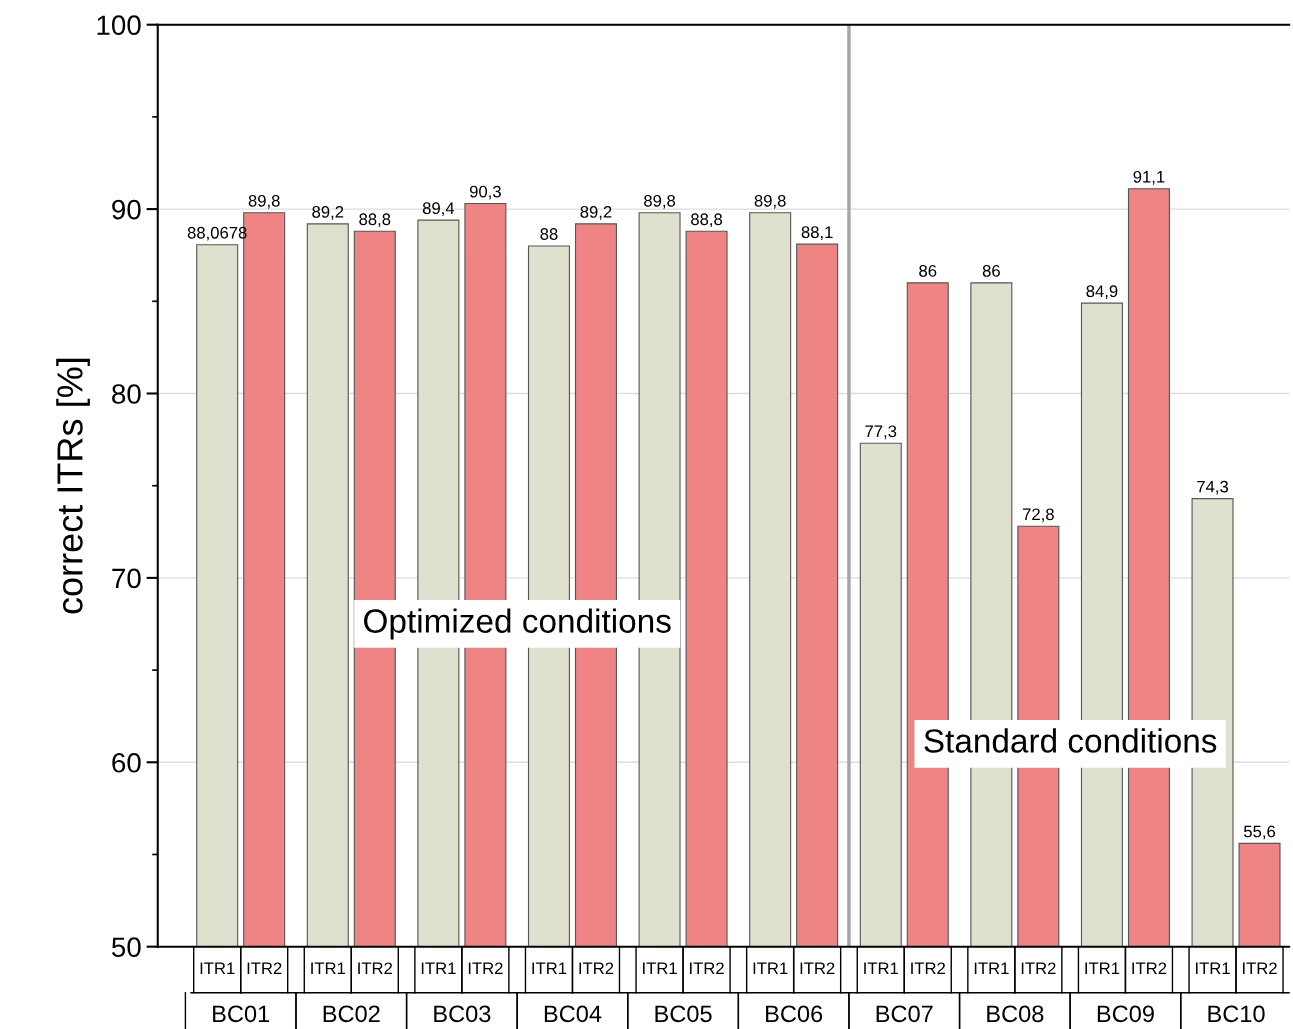  What do you see at coordinates (462, 1014) in the screenshot?
I see `x-tick-label: BC03` at bounding box center [462, 1014].